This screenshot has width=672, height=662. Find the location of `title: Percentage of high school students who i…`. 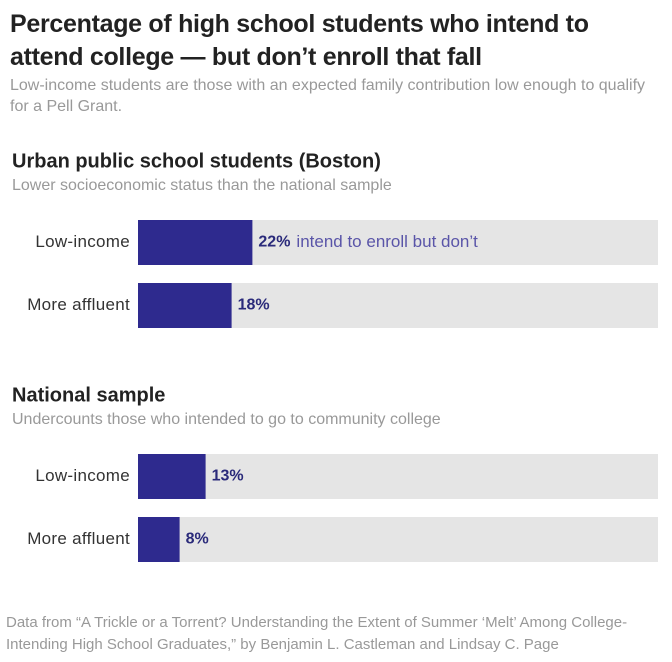

title: Percentage of high school students who i… is located at coordinates (299, 40).